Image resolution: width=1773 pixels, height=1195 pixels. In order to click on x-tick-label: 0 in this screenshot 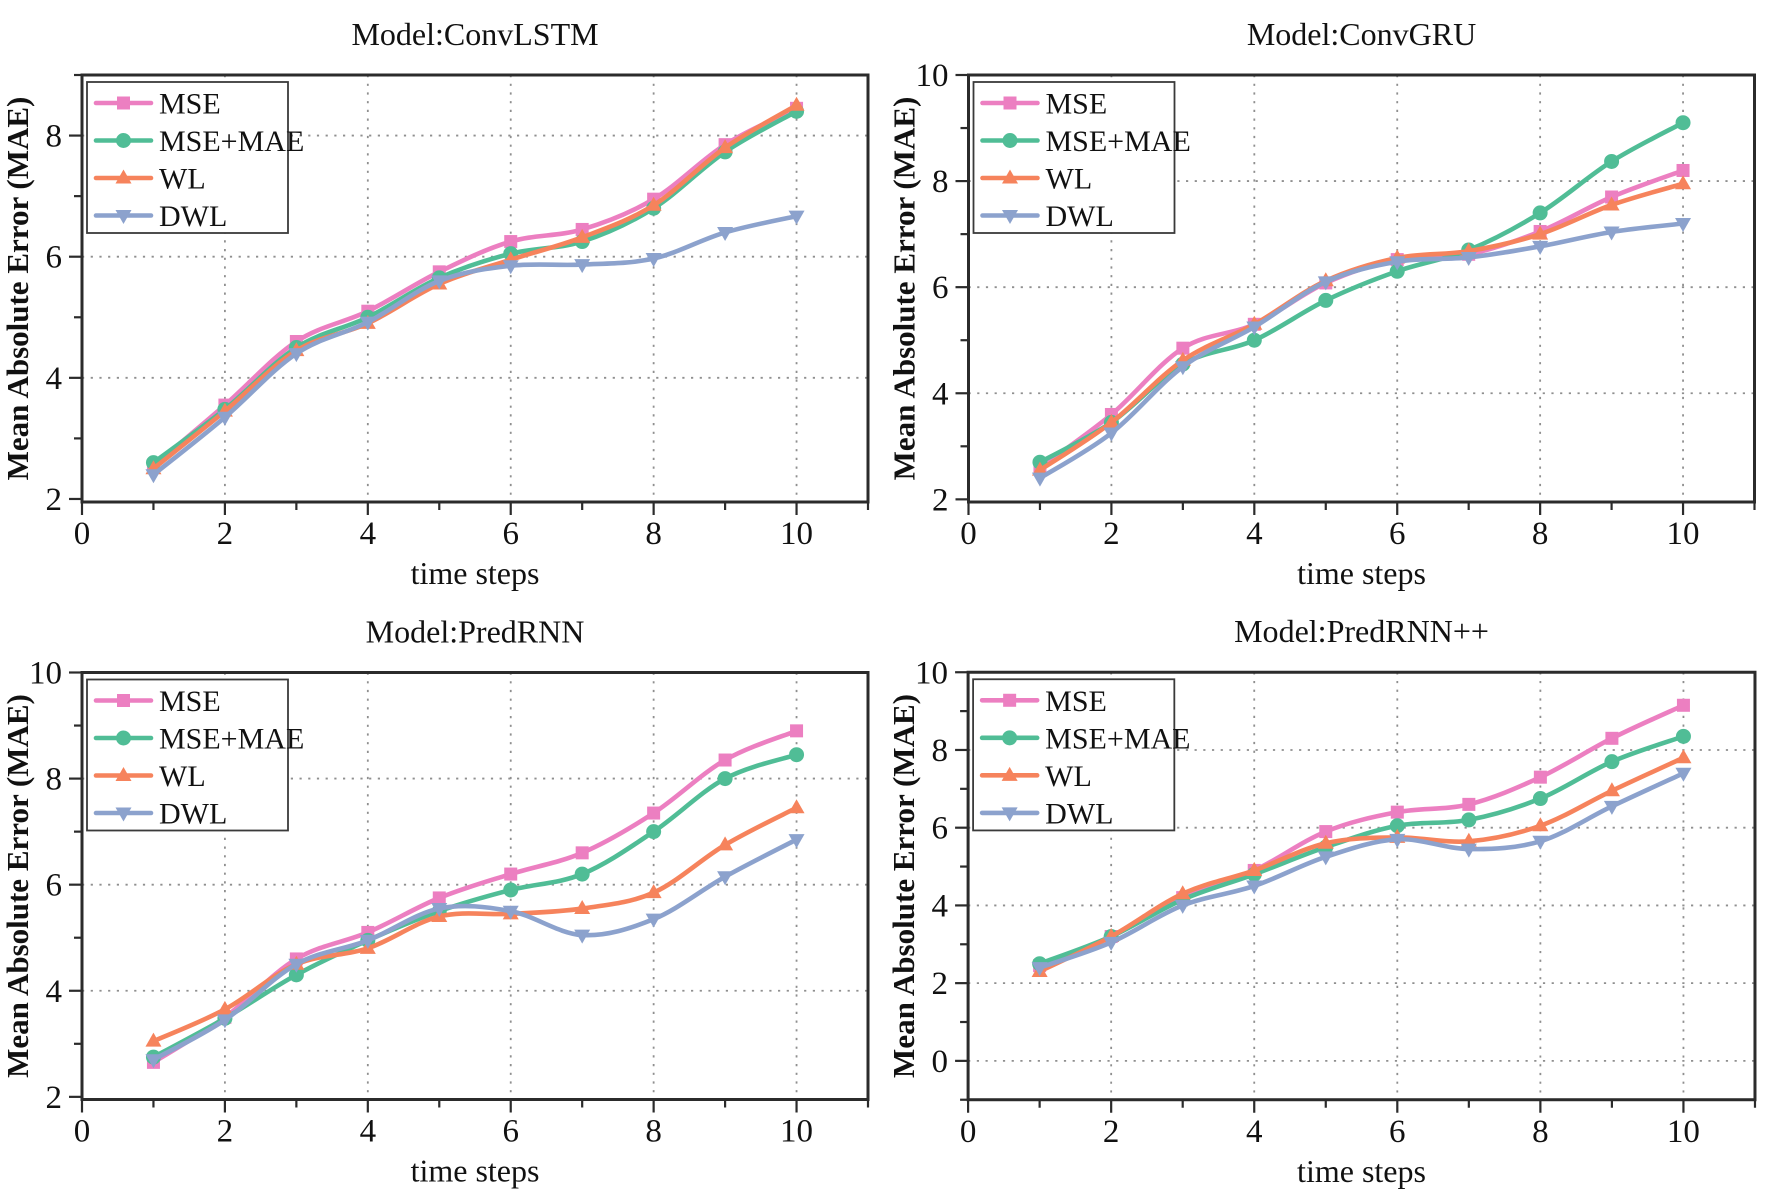, I will do `click(968, 1132)`.